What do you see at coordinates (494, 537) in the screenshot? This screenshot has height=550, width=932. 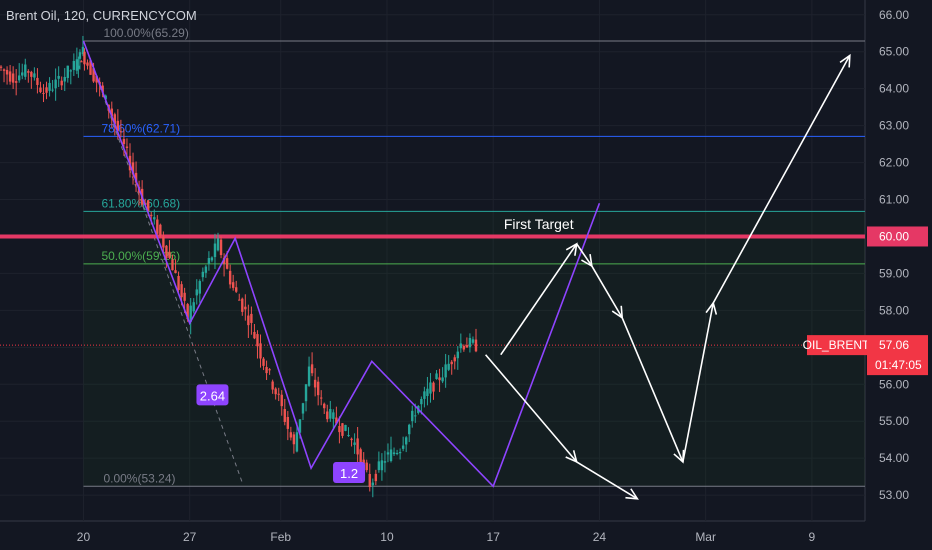 I see `x-tick-label: 17` at bounding box center [494, 537].